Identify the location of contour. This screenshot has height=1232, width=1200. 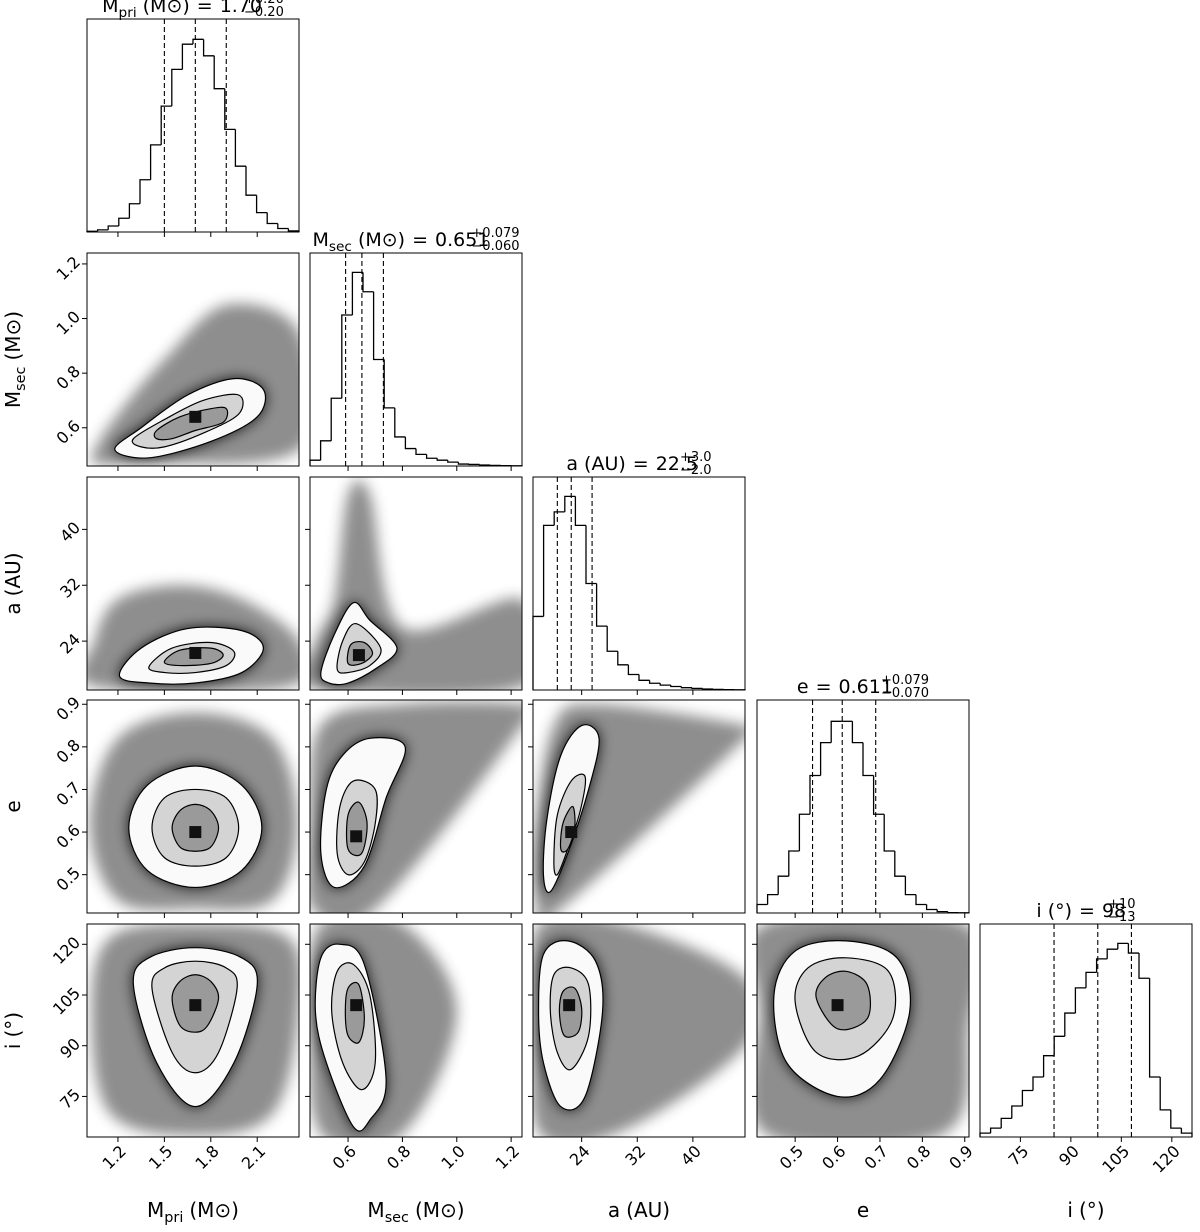
(354, 1012).